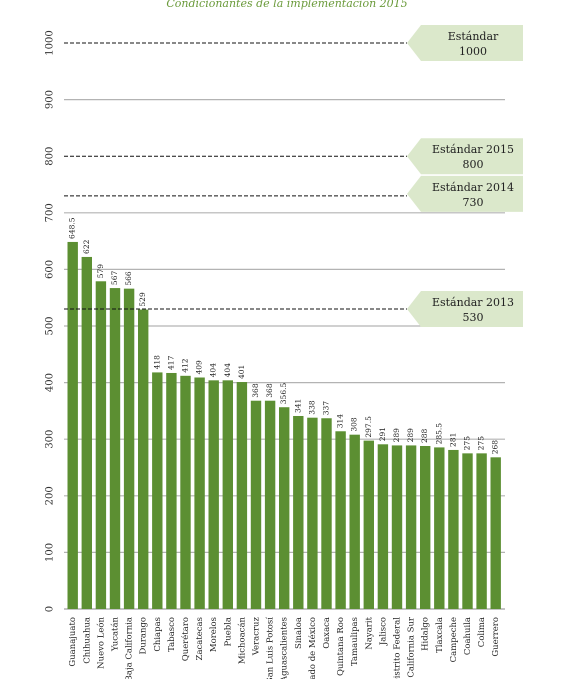  What do you see at coordinates (228, 631) in the screenshot?
I see `x-category-label: Puebla` at bounding box center [228, 631].